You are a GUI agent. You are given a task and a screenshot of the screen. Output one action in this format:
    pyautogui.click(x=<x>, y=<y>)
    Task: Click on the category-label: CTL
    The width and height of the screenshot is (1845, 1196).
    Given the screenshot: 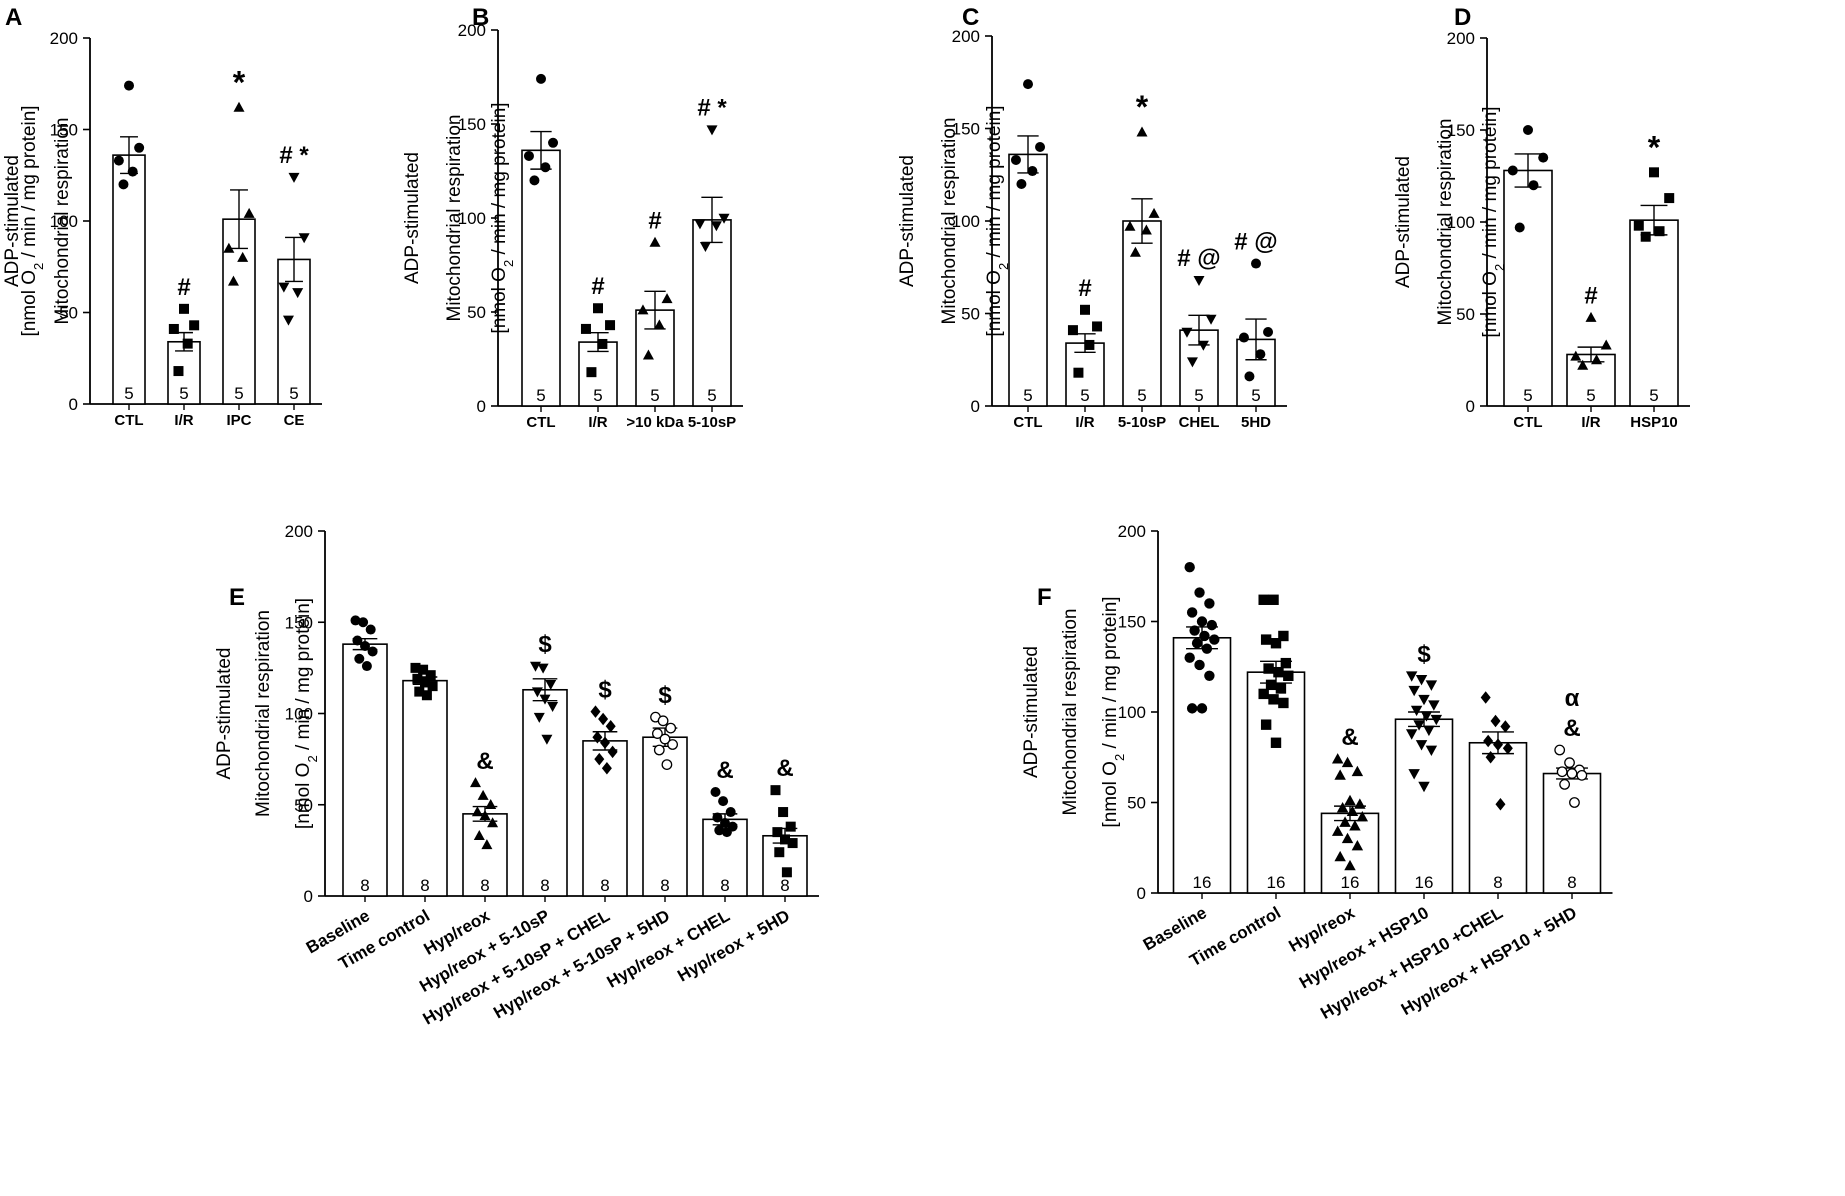 What is the action you would take?
    pyautogui.click(x=1027, y=422)
    